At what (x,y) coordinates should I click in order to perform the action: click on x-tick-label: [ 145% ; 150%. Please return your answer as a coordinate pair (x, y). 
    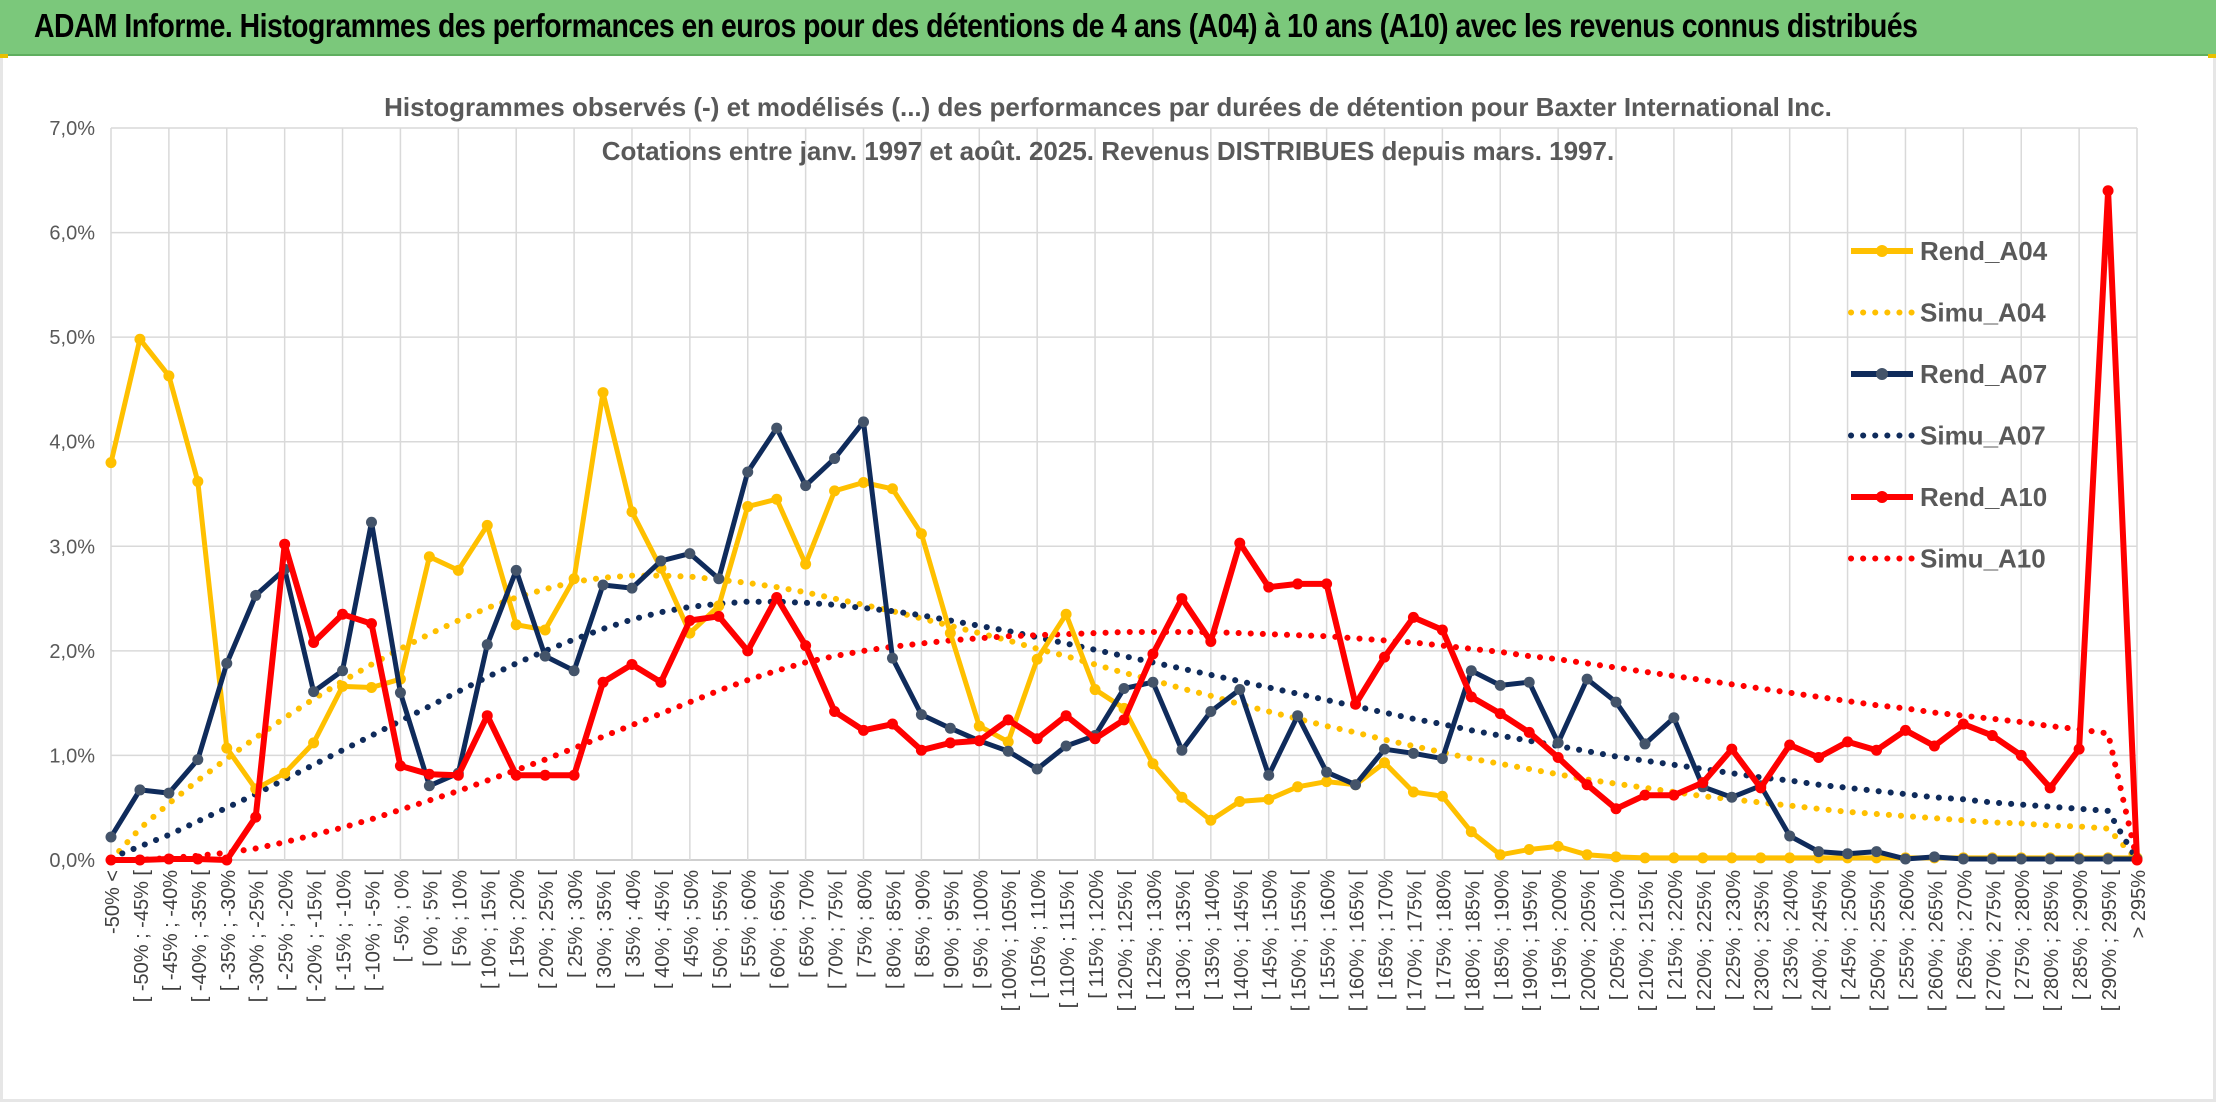
    Looking at the image, I should click on (1271, 935).